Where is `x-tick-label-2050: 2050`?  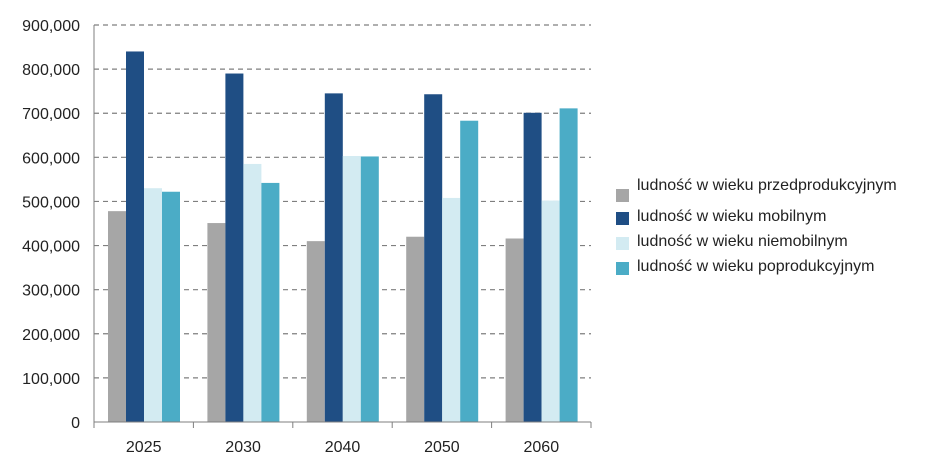 x-tick-label-2050: 2050 is located at coordinates (442, 447).